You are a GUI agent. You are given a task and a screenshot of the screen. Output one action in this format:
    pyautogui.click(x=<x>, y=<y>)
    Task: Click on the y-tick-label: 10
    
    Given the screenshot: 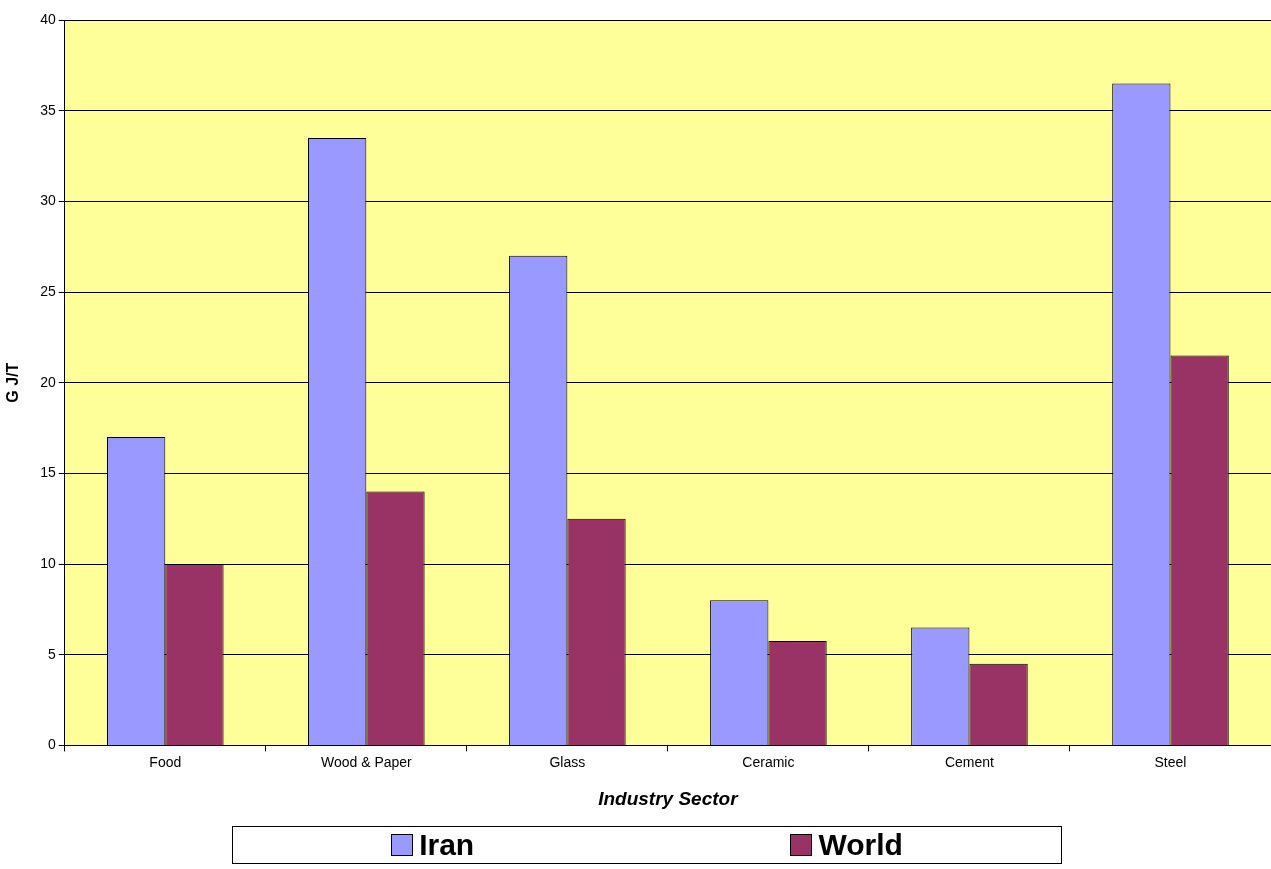 What is the action you would take?
    pyautogui.click(x=48, y=562)
    